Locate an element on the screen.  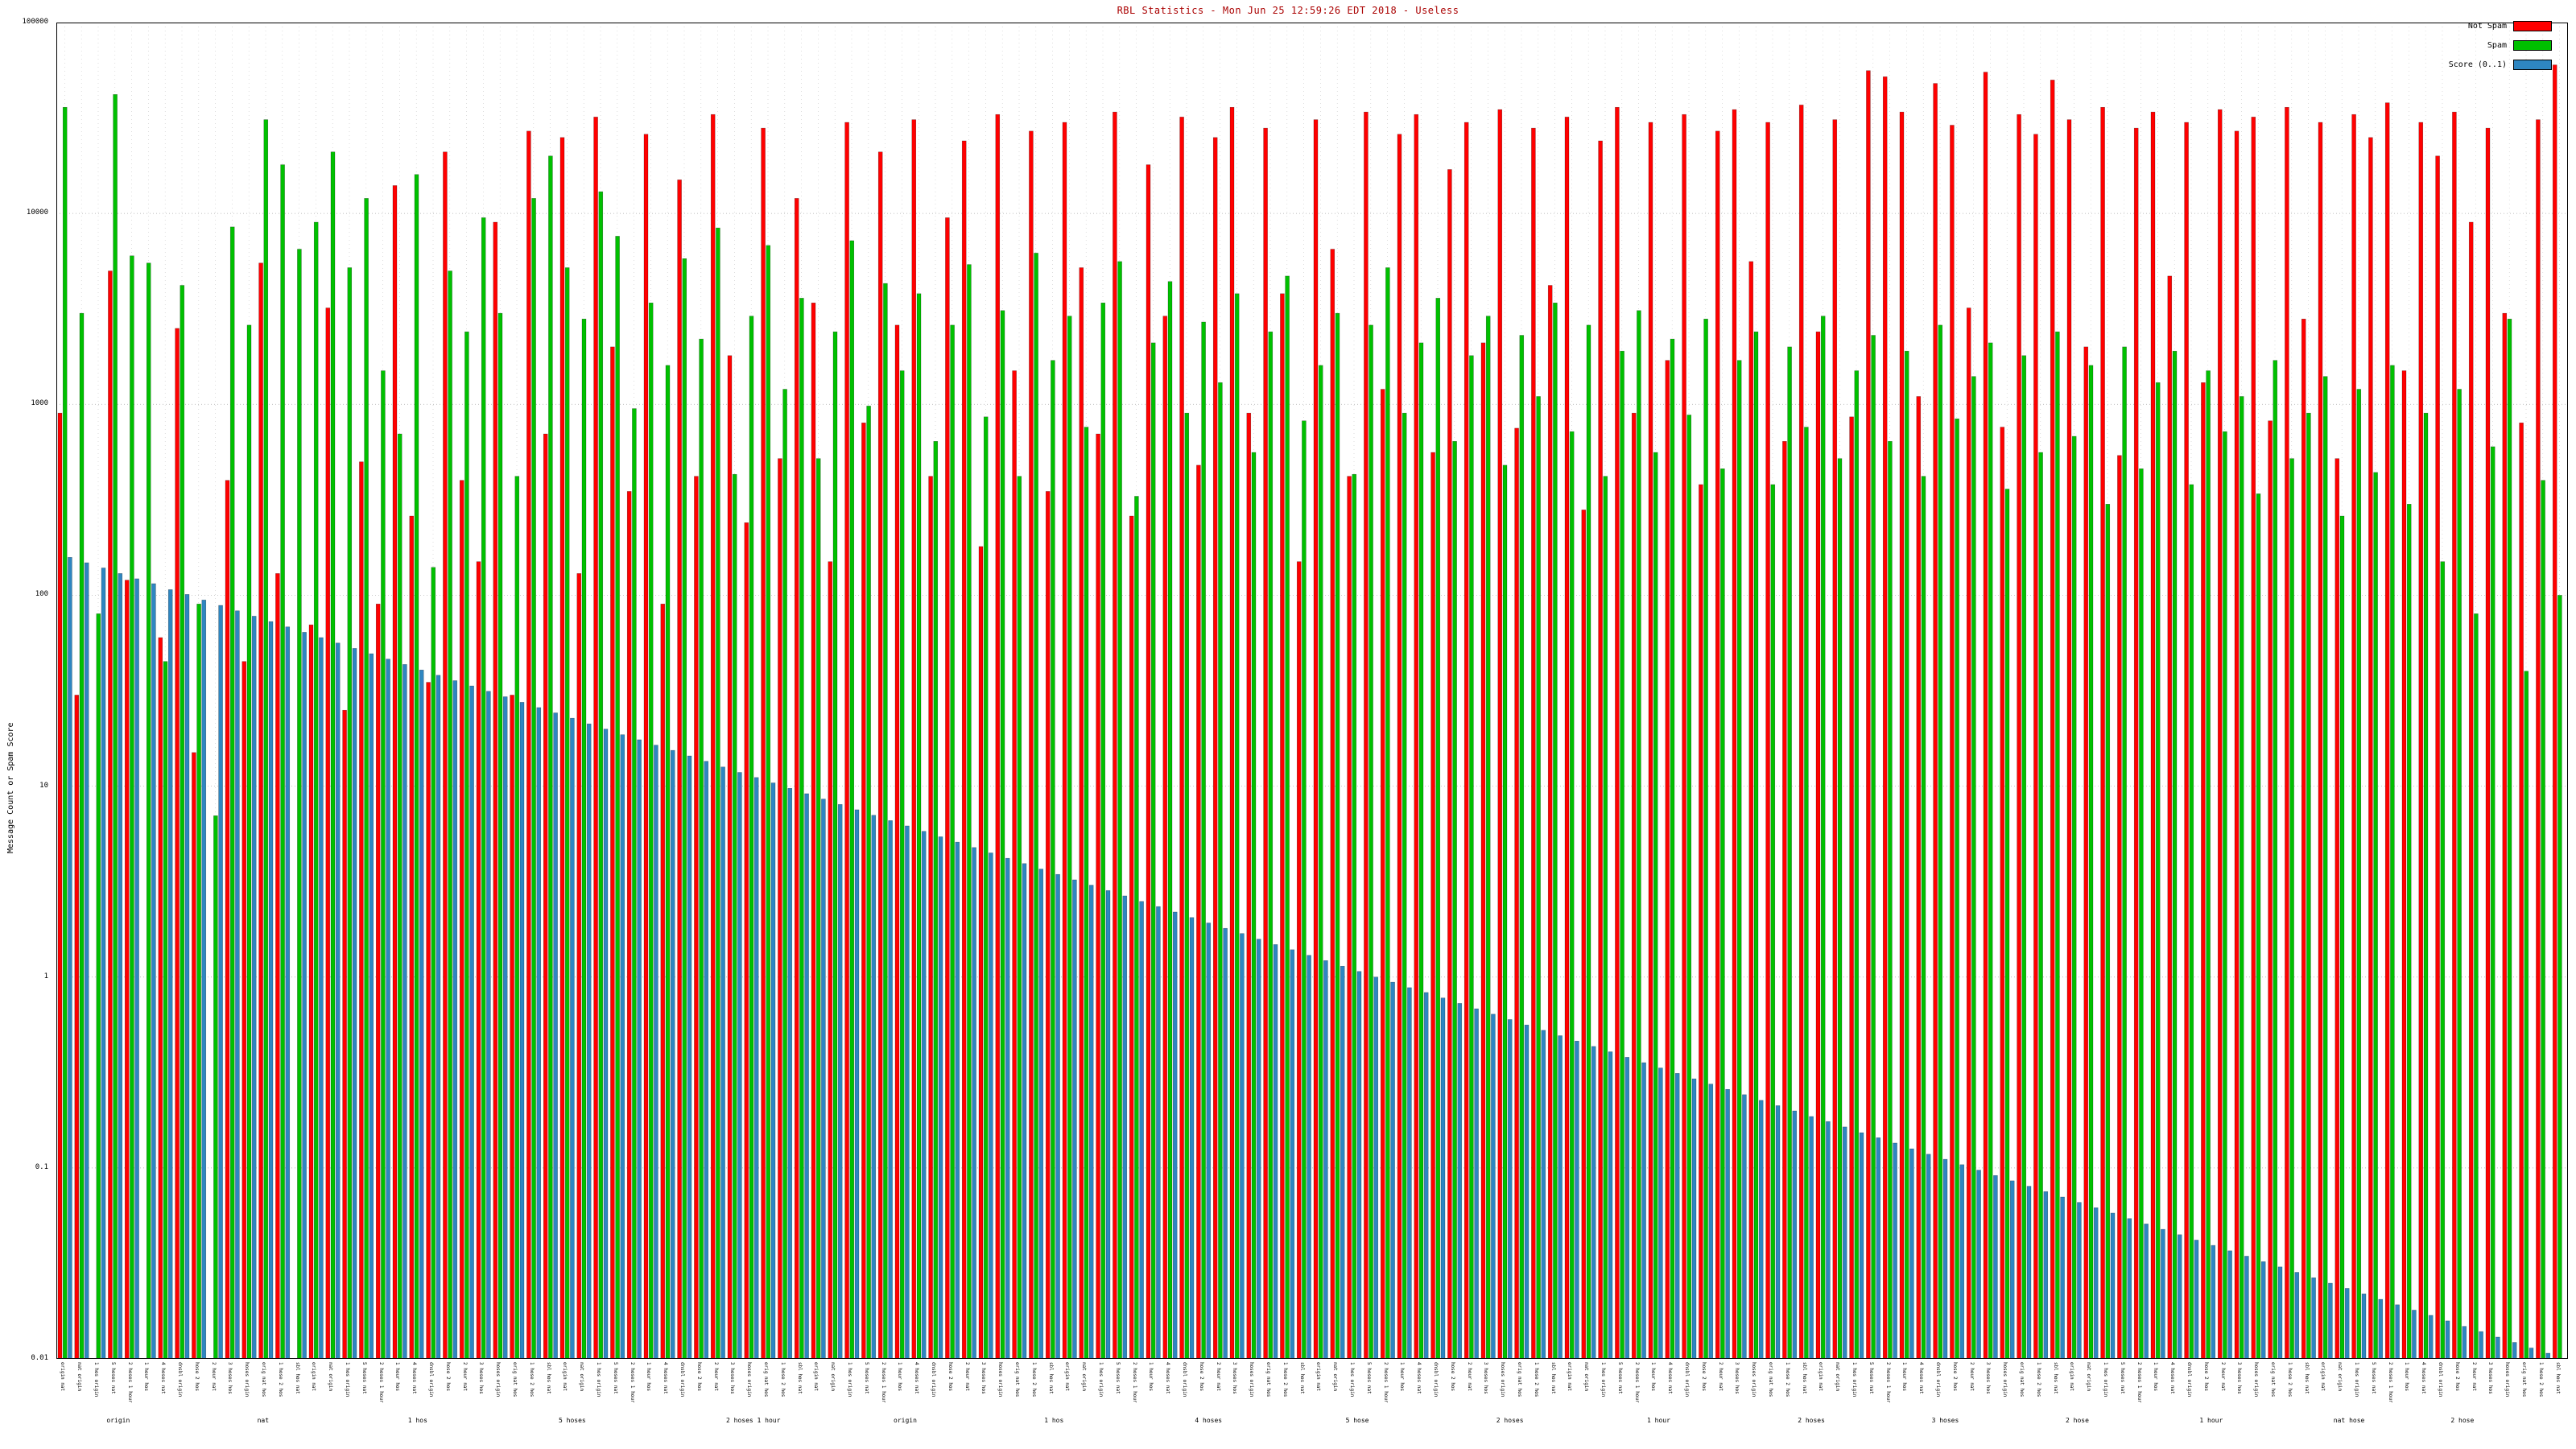
x-group-label: 2 hoses is located at coordinates (1510, 1420).